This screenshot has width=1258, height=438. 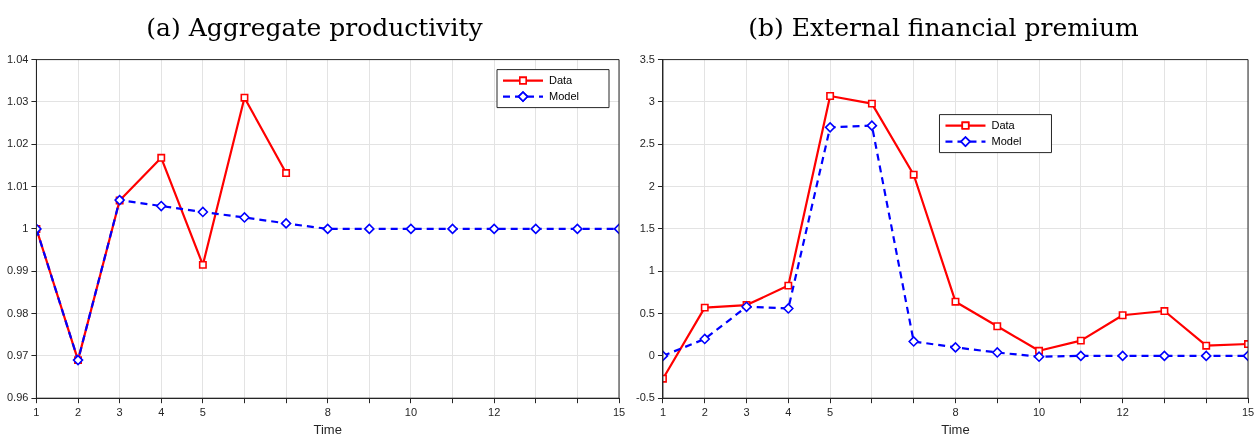 What do you see at coordinates (17, 100) in the screenshot?
I see `y-tick-label: 1.03` at bounding box center [17, 100].